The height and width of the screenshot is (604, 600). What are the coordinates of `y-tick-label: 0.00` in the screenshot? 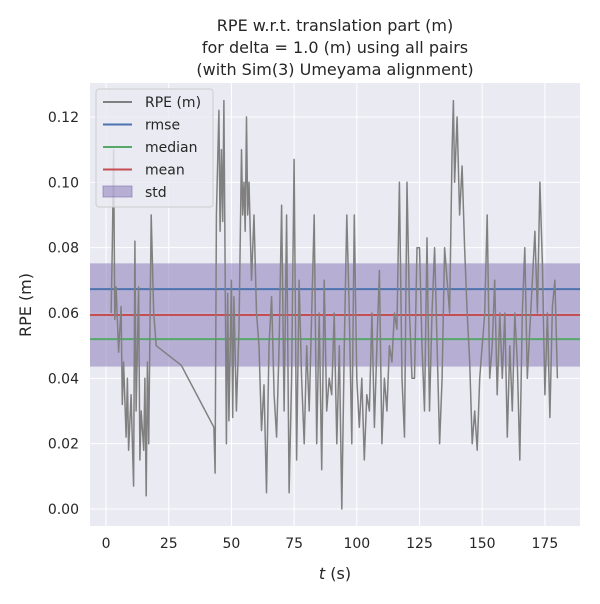 It's located at (63, 510).